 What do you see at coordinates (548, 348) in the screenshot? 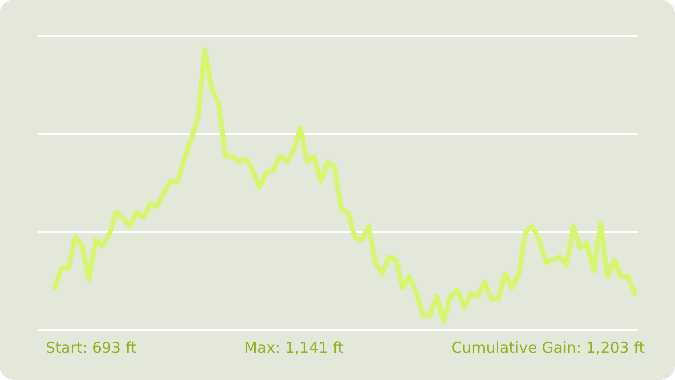
I see `text: Cumulative Gain: 1,203 ft` at bounding box center [548, 348].